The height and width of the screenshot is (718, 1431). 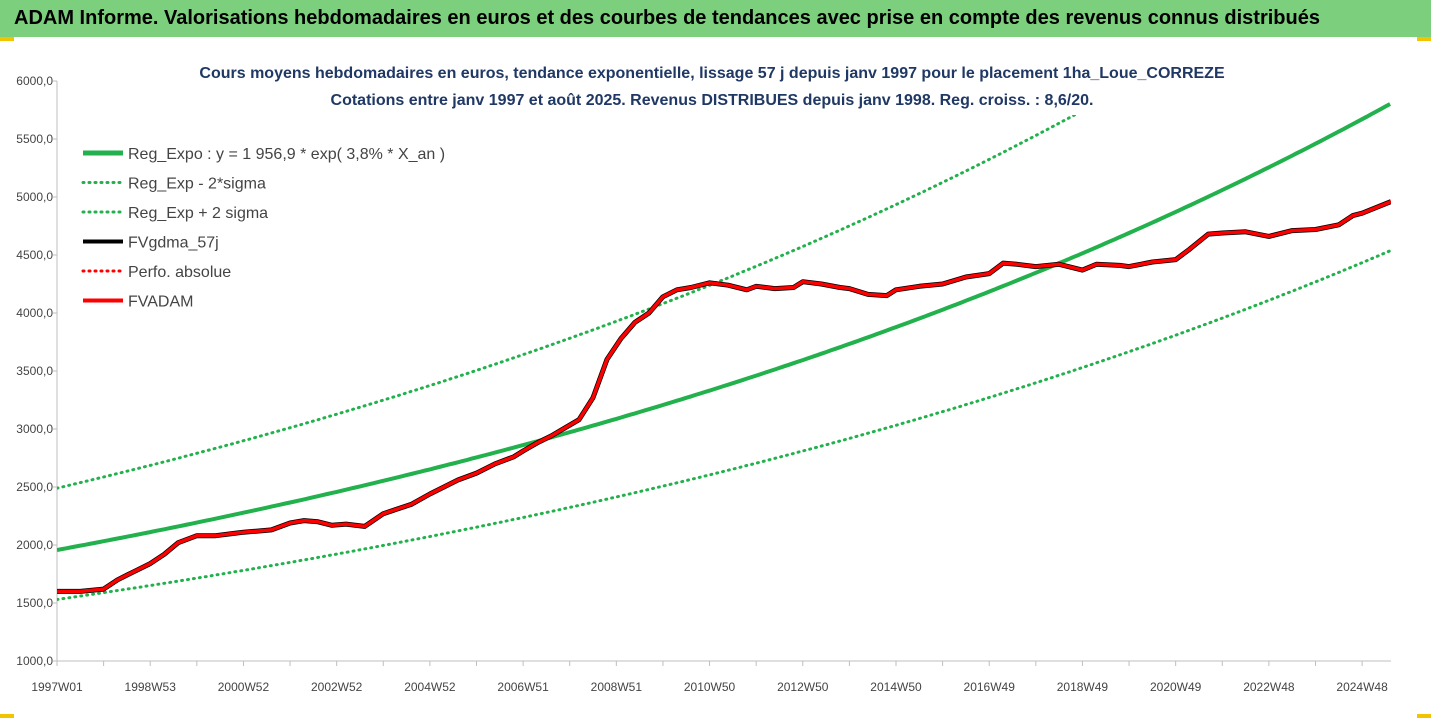 What do you see at coordinates (198, 213) in the screenshot?
I see `legend-label: Reg_Exp + 2 sigma` at bounding box center [198, 213].